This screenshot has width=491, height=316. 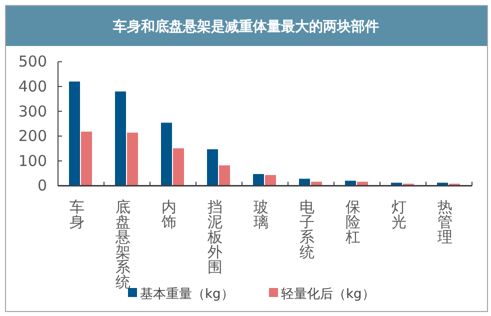 I want to click on legend-label: 基本重量（kg）, so click(x=187, y=294).